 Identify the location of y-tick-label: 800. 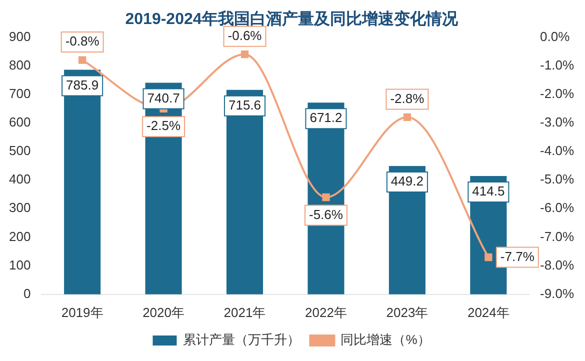
(19, 64).